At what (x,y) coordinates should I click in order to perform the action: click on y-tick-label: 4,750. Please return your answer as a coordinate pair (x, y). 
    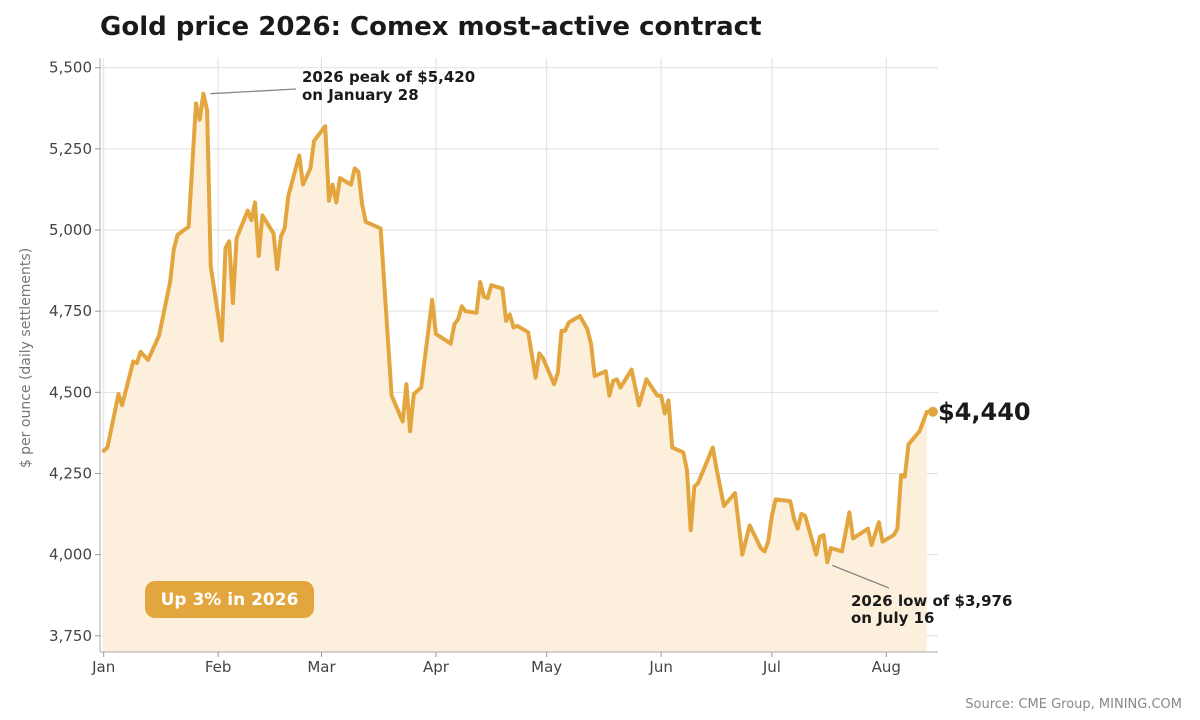
    Looking at the image, I should click on (70, 311).